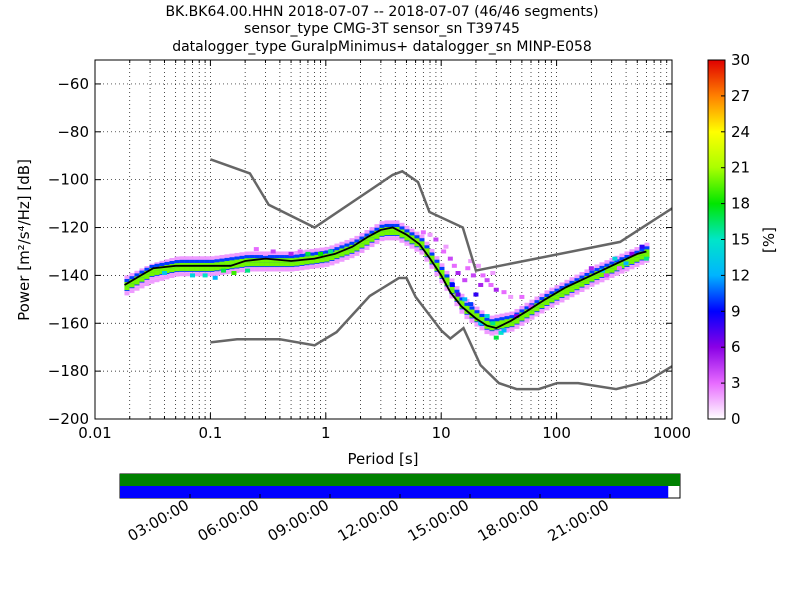 Image resolution: width=800 pixels, height=600 pixels. I want to click on colorbar-label: [%], so click(769, 240).